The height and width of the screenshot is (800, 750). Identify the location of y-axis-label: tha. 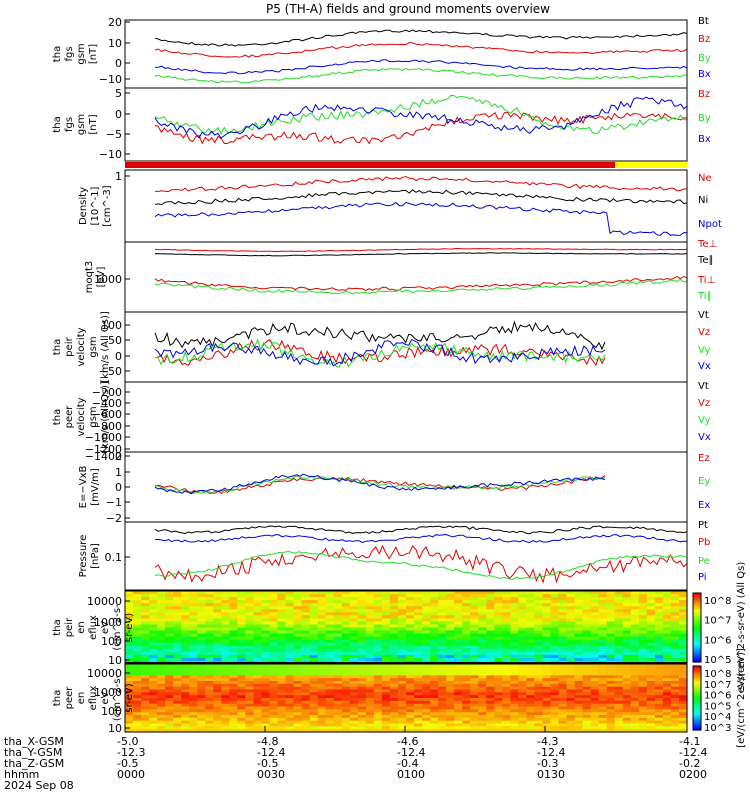
(57, 124).